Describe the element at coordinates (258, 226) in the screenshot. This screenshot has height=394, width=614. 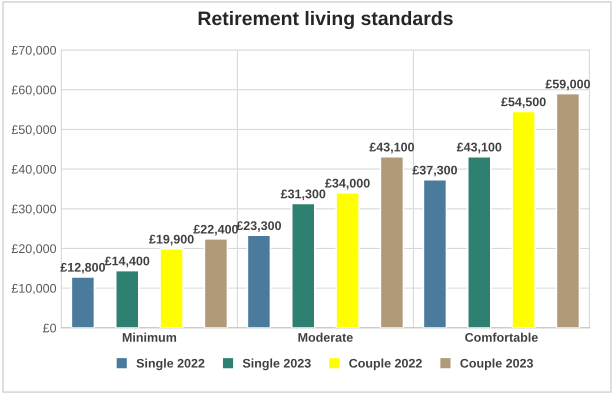
I see `data-label: £23,300` at that location.